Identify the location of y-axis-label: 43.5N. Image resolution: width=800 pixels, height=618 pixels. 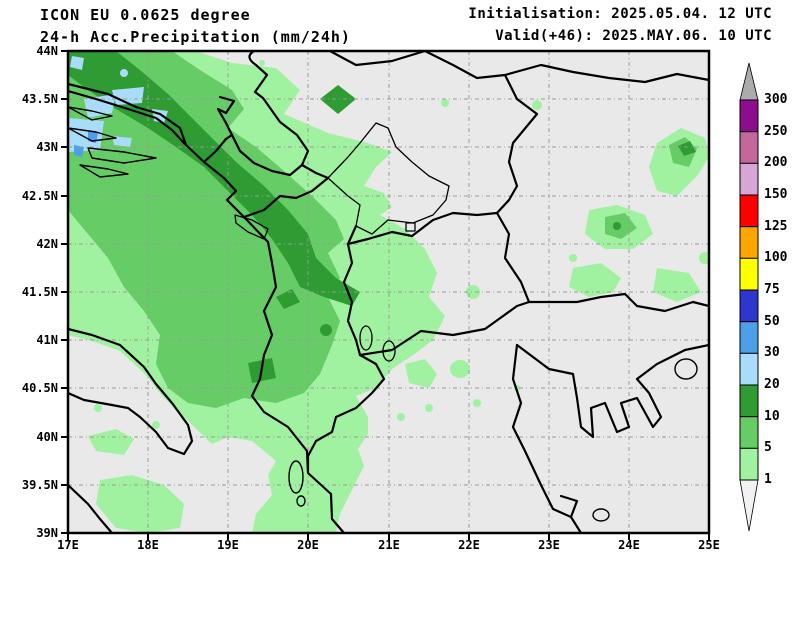
(39, 99).